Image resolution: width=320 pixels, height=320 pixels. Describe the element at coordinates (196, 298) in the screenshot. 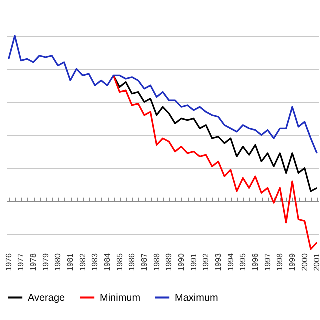

I see `legend-label: Maximum` at that location.